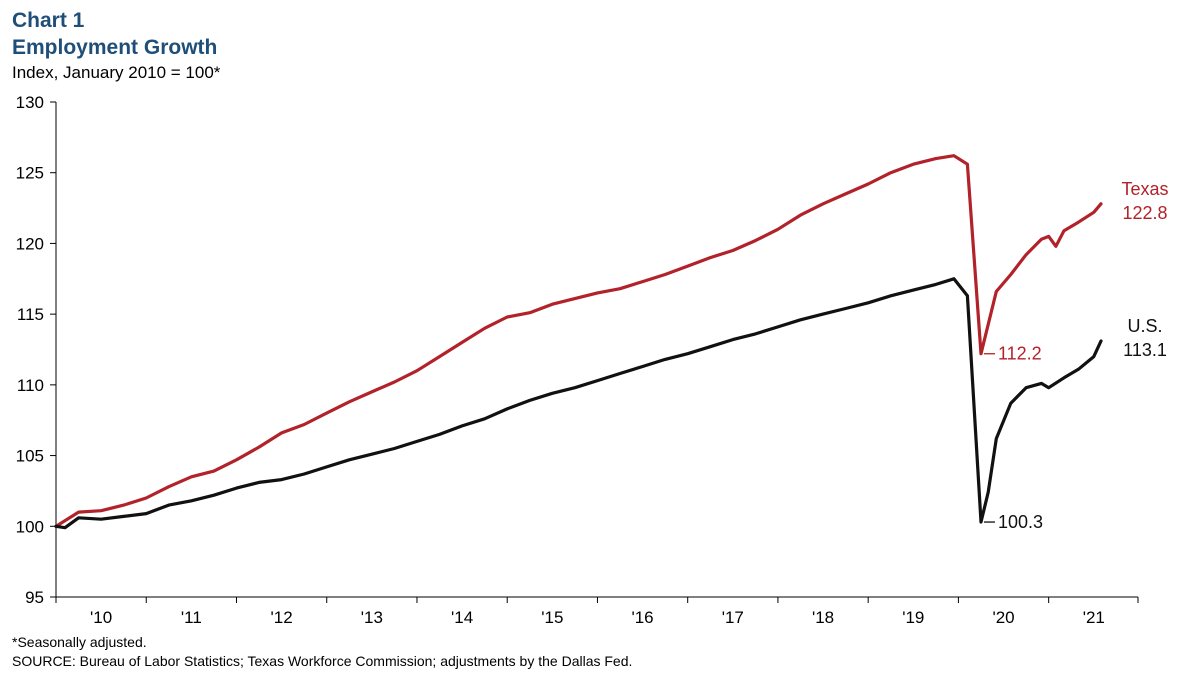  What do you see at coordinates (34, 597) in the screenshot?
I see `y-tick-label: 95` at bounding box center [34, 597].